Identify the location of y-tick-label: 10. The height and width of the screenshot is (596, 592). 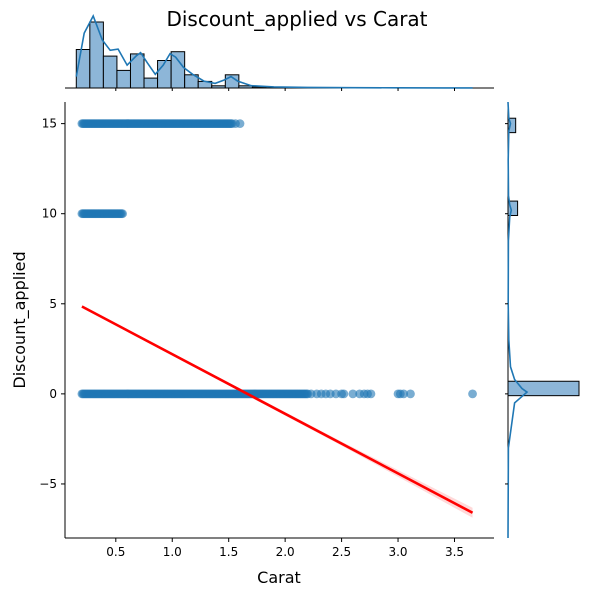
(49, 214).